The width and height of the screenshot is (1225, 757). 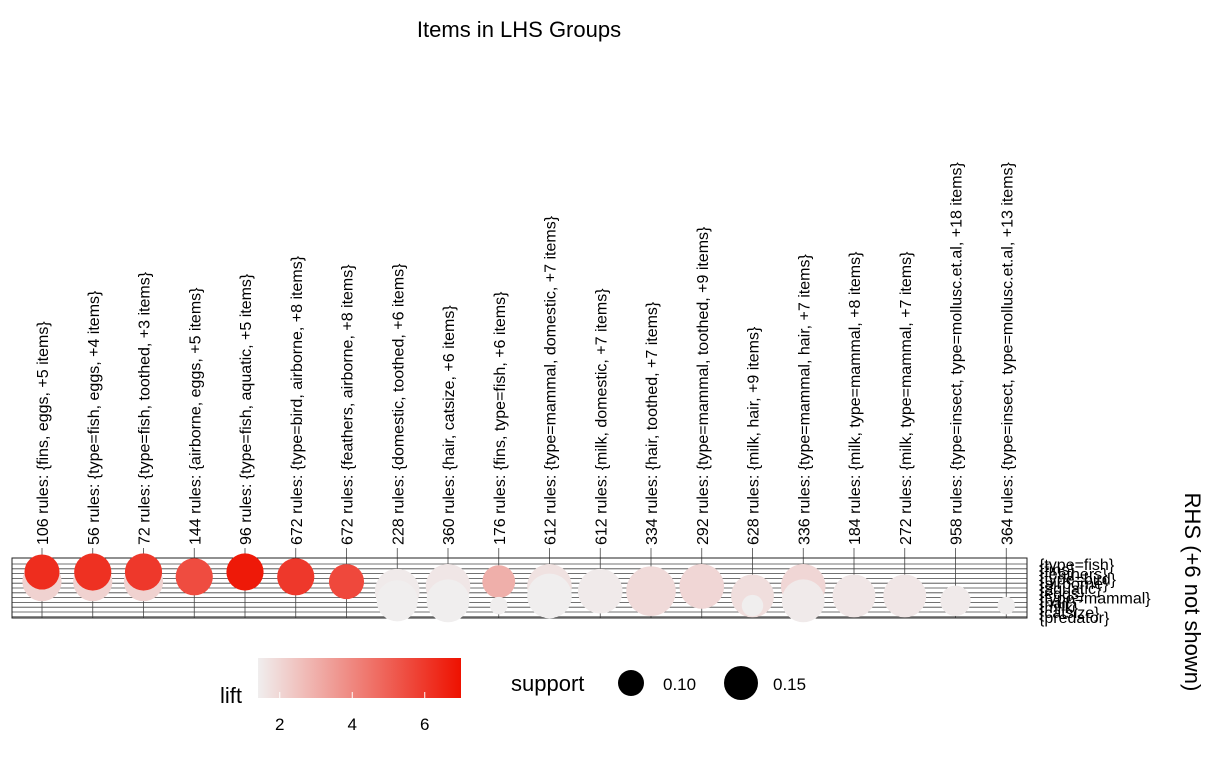 What do you see at coordinates (547, 683) in the screenshot?
I see `support-legend-title: support` at bounding box center [547, 683].